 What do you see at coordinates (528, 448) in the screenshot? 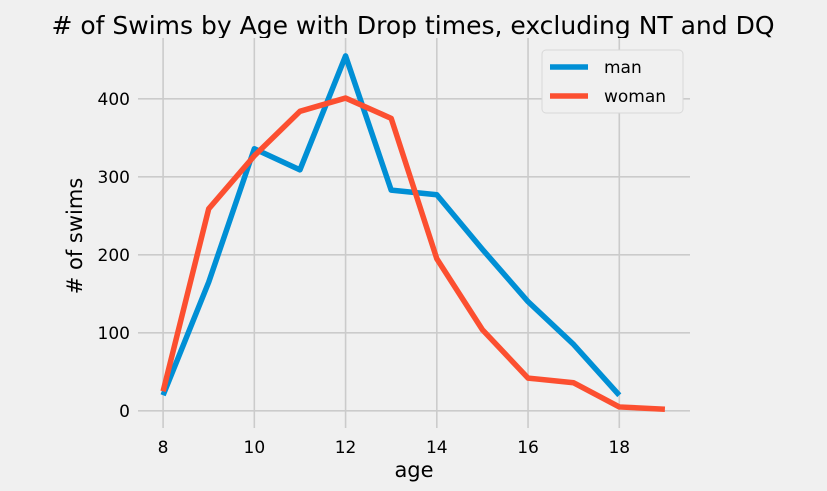
I see `x-tick-label: 16` at bounding box center [528, 448].